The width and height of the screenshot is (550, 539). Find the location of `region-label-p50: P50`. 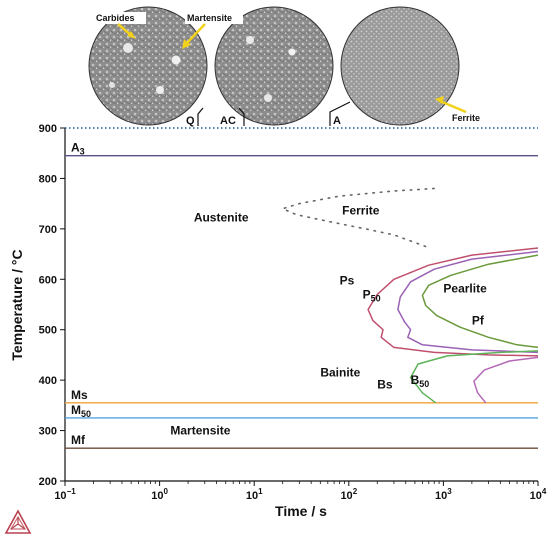

region-label-p50: P50 is located at coordinates (372, 295).